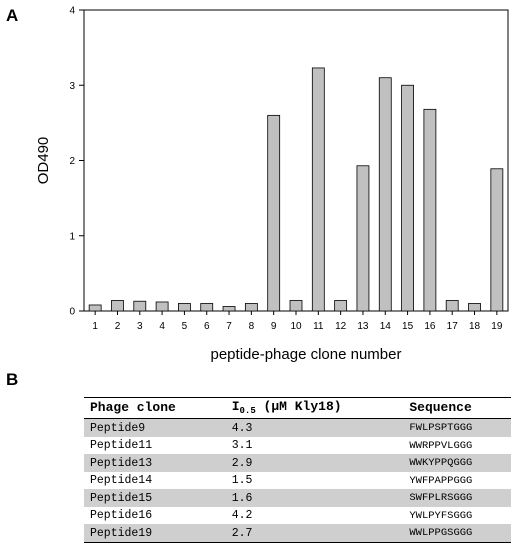 The width and height of the screenshot is (512, 545). Describe the element at coordinates (155, 463) in the screenshot. I see `cell-clone: Peptide13` at that location.